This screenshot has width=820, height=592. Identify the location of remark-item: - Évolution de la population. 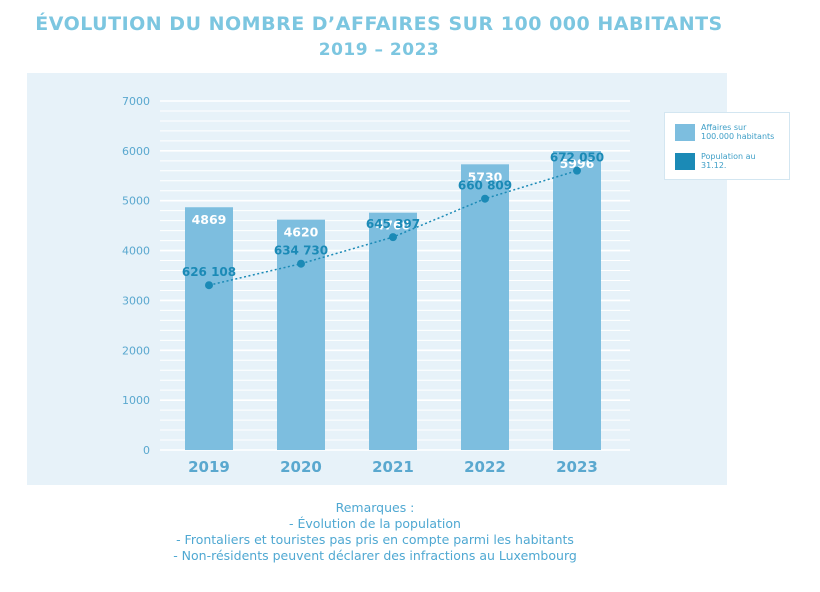
(375, 523).